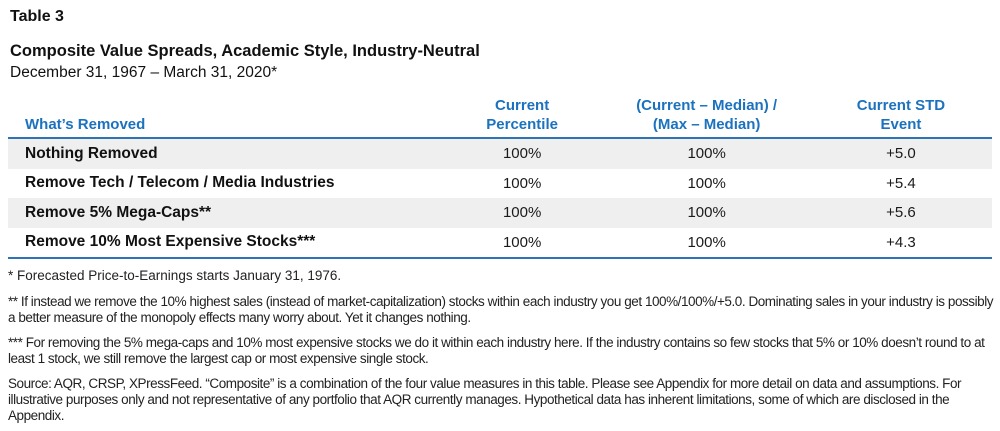 The width and height of the screenshot is (1000, 431). I want to click on column-header-current-percentile: Current Percentile, so click(522, 115).